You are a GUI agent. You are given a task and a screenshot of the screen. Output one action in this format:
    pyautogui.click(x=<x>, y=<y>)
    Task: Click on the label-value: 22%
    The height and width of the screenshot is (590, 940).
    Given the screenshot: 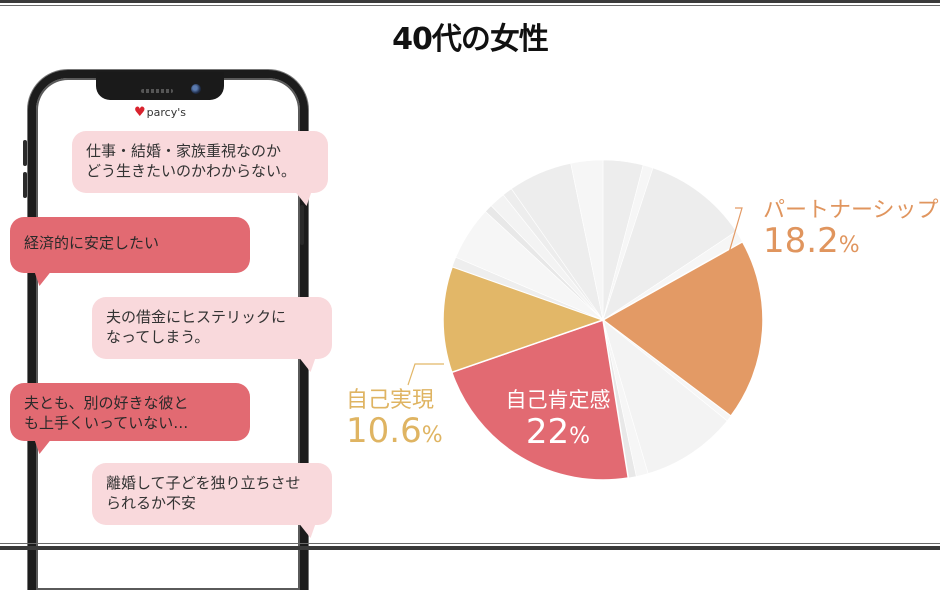 What is the action you would take?
    pyautogui.click(x=558, y=432)
    